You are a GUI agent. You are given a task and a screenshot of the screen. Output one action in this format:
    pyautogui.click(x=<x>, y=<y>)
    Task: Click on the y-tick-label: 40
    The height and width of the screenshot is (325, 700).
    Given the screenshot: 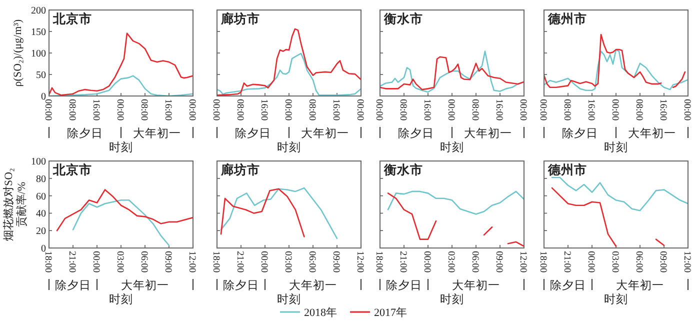 What is the action you would take?
    pyautogui.click(x=41, y=214)
    